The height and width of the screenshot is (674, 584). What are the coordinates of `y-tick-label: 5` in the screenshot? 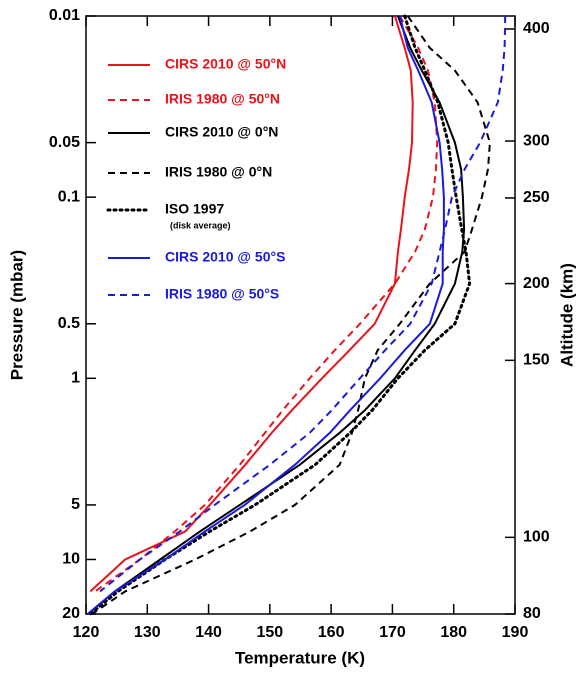 It's located at (75, 504).